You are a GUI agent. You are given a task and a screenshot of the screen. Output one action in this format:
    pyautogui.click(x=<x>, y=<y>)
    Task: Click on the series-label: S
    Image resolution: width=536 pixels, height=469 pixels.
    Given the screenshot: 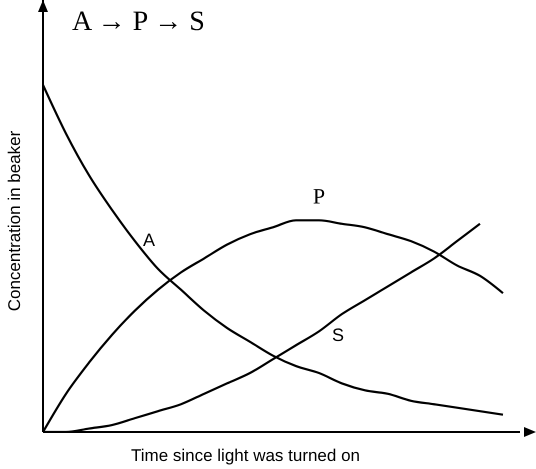 What is the action you would take?
    pyautogui.click(x=338, y=334)
    